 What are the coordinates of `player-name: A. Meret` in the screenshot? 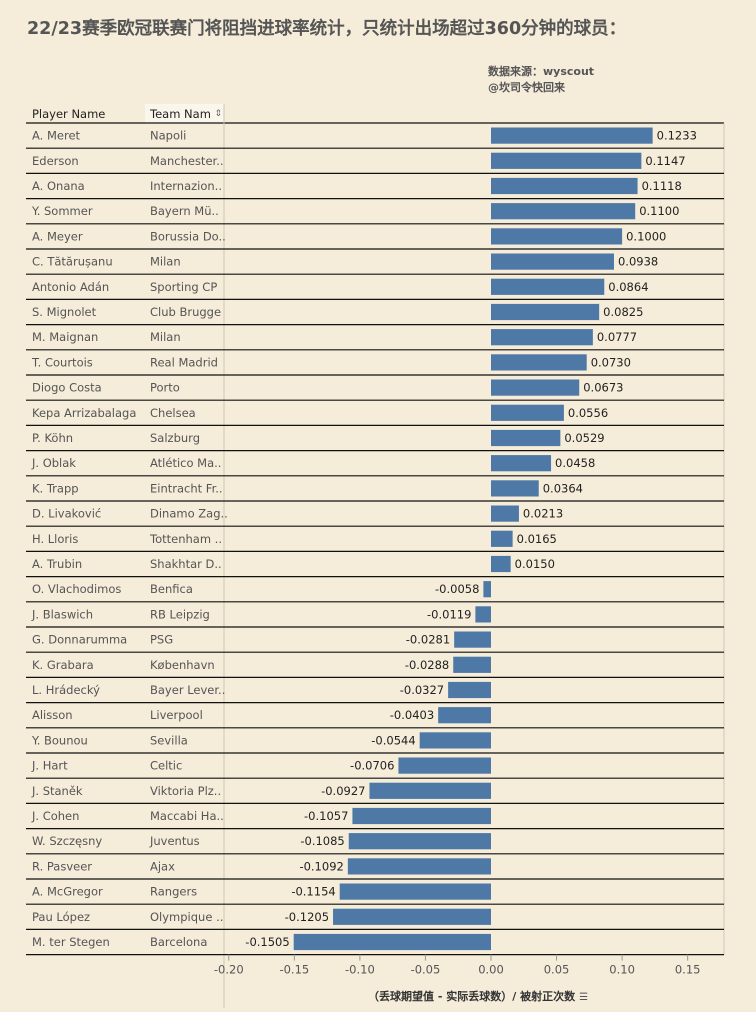 It's located at (56, 136).